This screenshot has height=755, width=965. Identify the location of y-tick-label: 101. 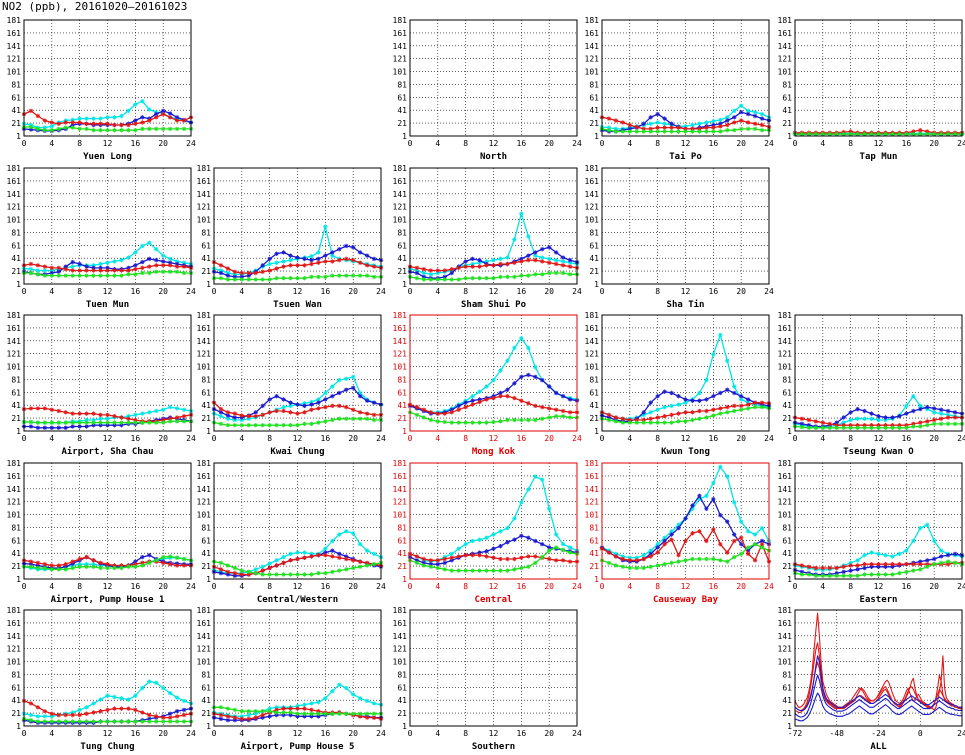
(785, 367).